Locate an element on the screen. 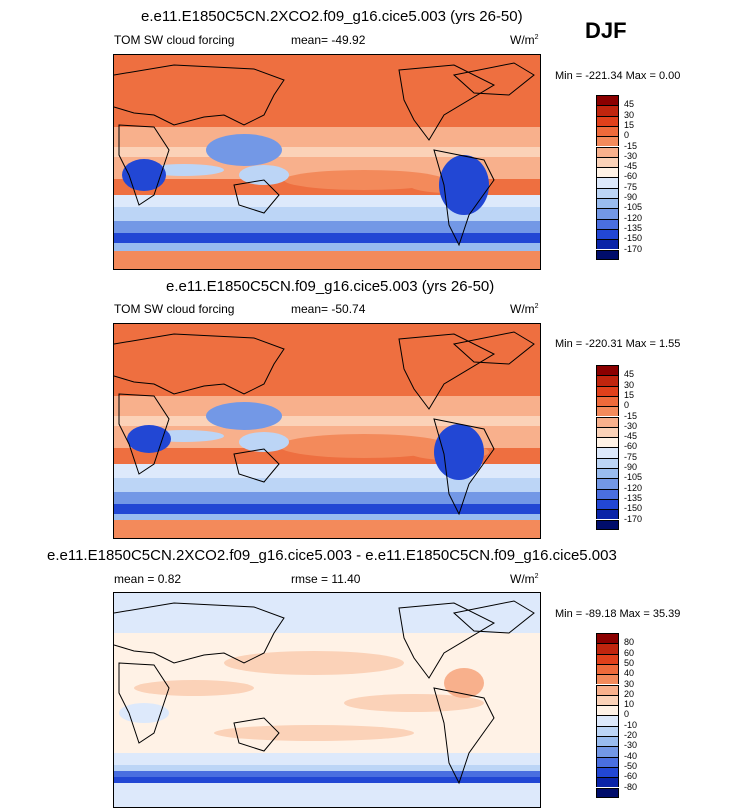 The height and width of the screenshot is (812, 733). panel-3-minmax: Min = -89.18 Max = 35.39 is located at coordinates (618, 614).